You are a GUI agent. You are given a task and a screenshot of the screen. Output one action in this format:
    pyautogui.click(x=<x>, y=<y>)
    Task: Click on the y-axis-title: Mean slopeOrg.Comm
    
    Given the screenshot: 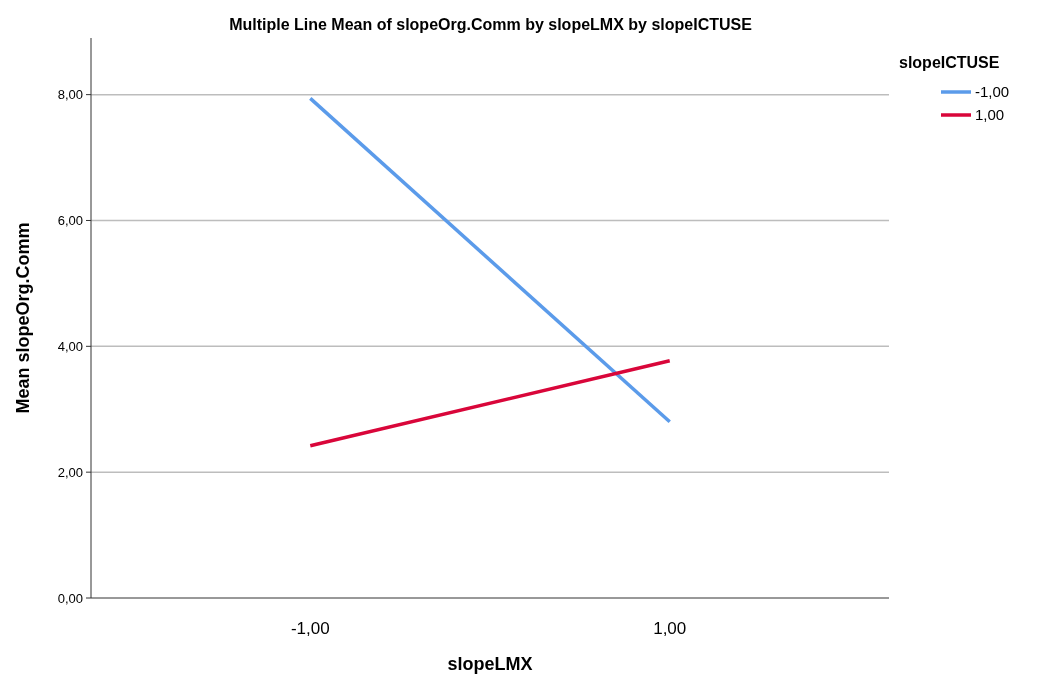 What is the action you would take?
    pyautogui.click(x=23, y=318)
    